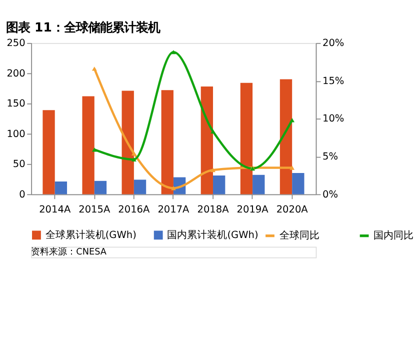  What do you see at coordinates (16, 134) in the screenshot?
I see `y-tick-label: 100` at bounding box center [16, 134].